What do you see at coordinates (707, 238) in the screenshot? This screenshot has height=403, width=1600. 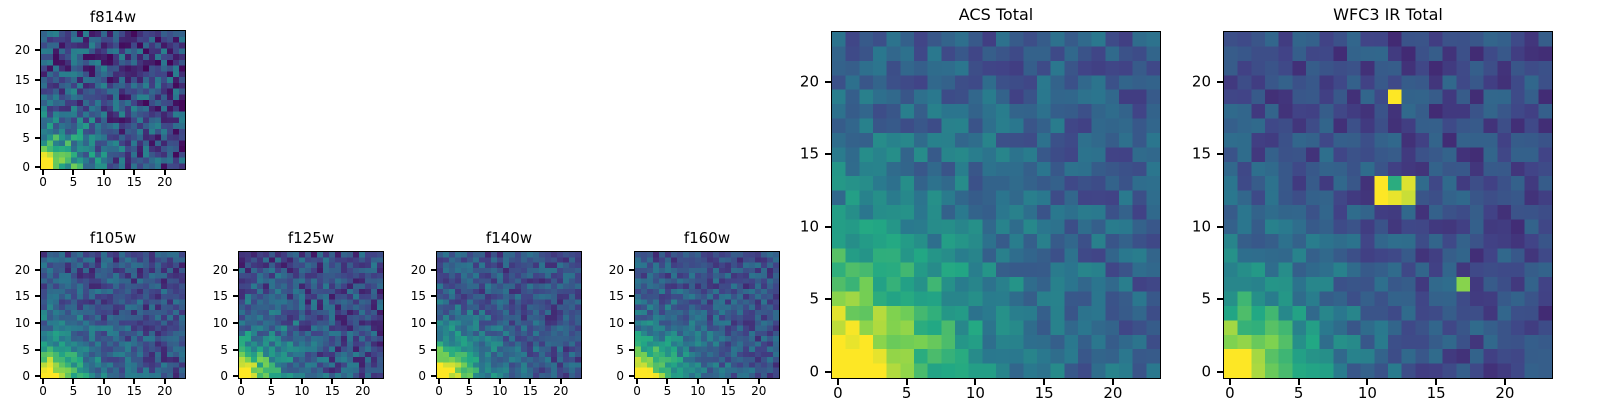 I see `panel-title: f160w` at bounding box center [707, 238].